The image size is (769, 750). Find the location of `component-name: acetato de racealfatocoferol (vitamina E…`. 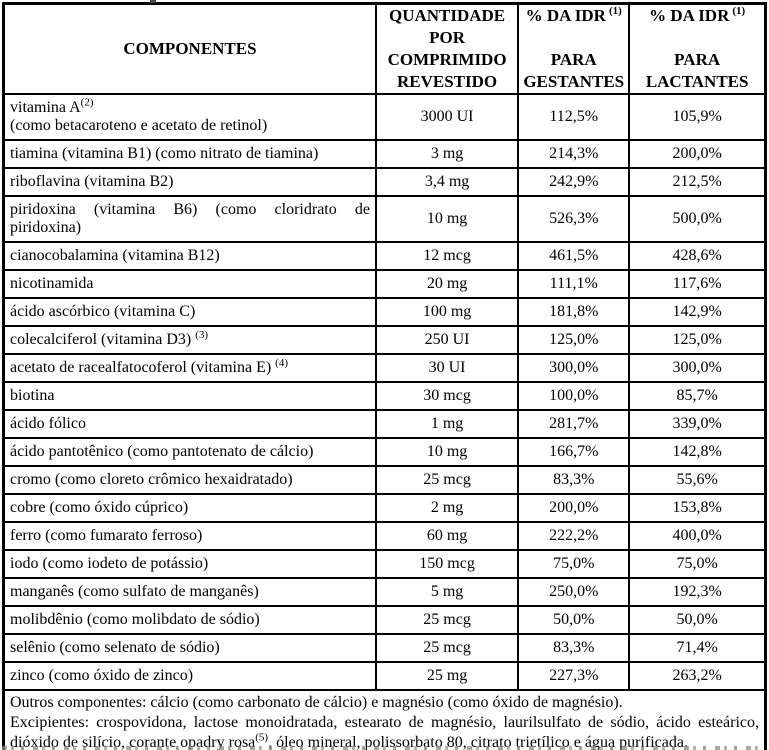

component-name: acetato de racealfatocoferol (vitamina E… is located at coordinates (141, 367).